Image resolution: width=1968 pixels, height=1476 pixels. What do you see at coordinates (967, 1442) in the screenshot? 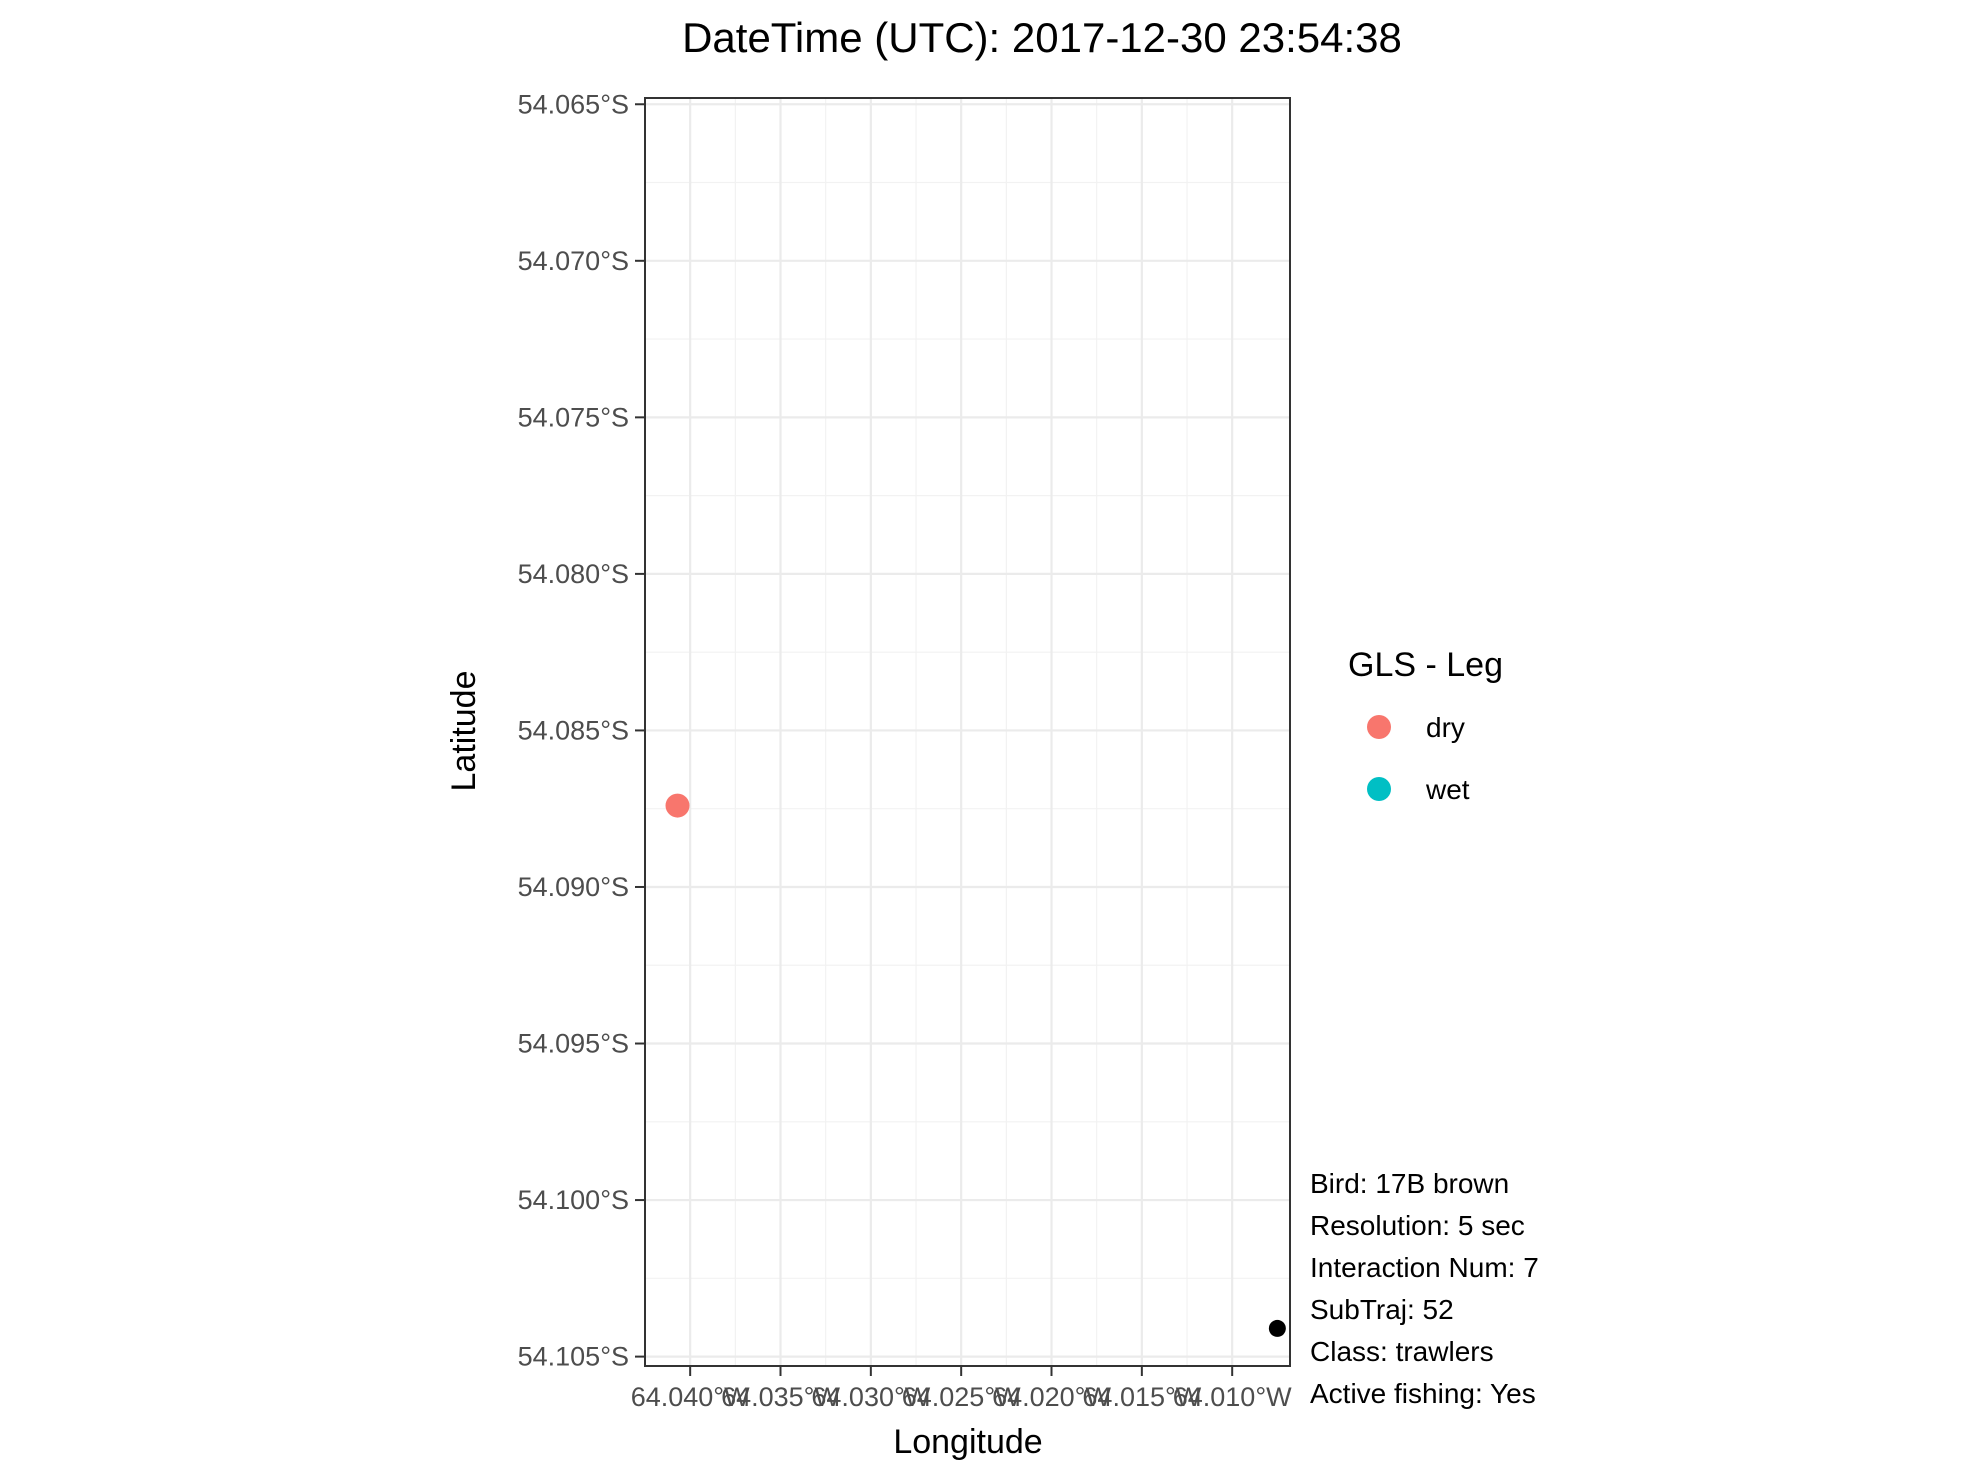
I see `x-axis-title: Longitude` at bounding box center [967, 1442].